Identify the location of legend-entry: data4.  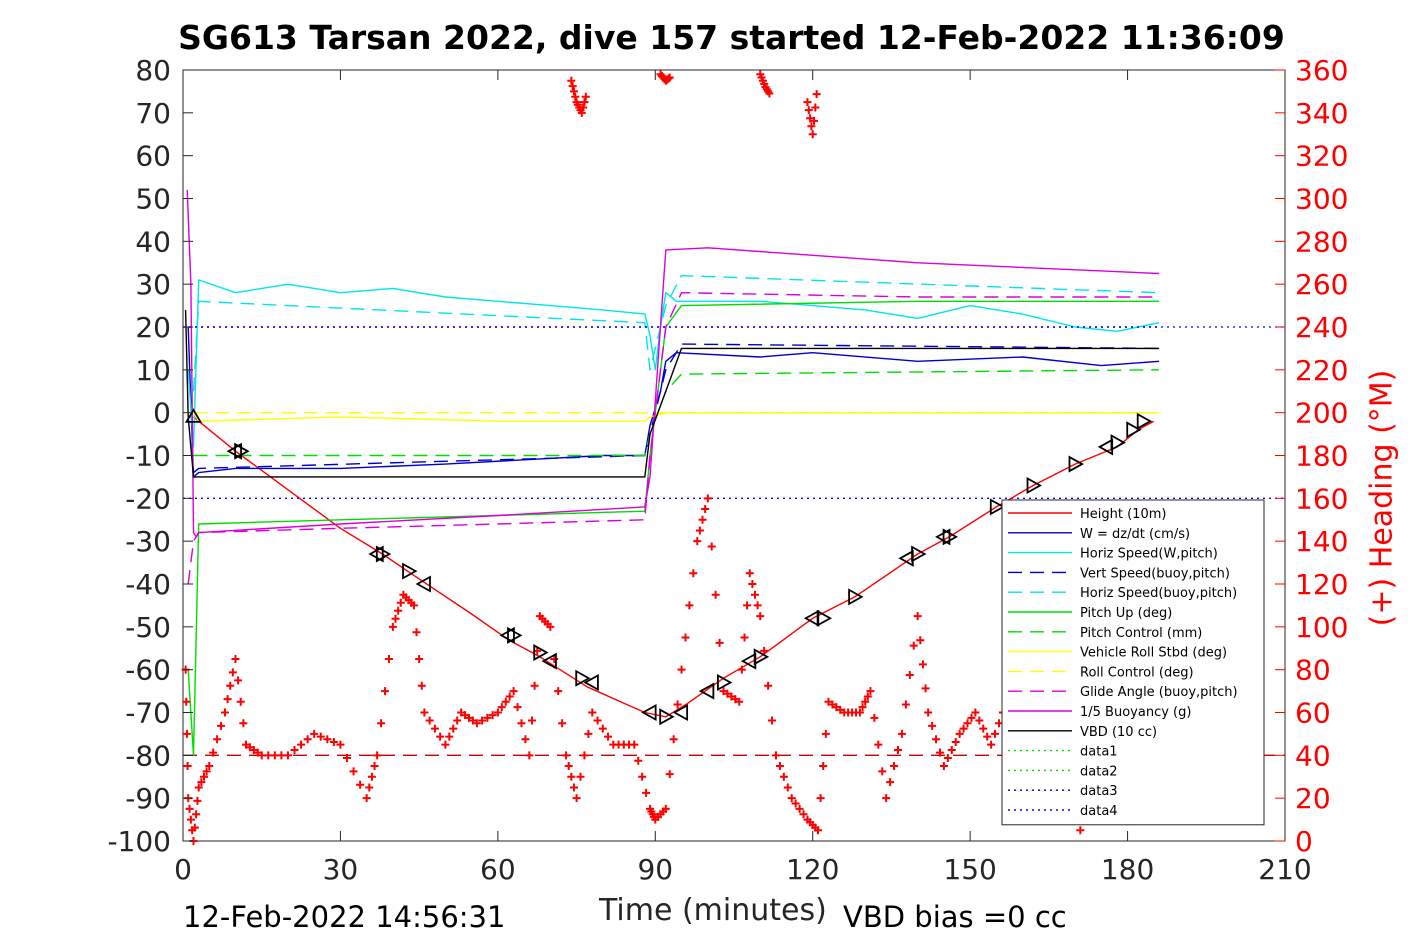
(1099, 811).